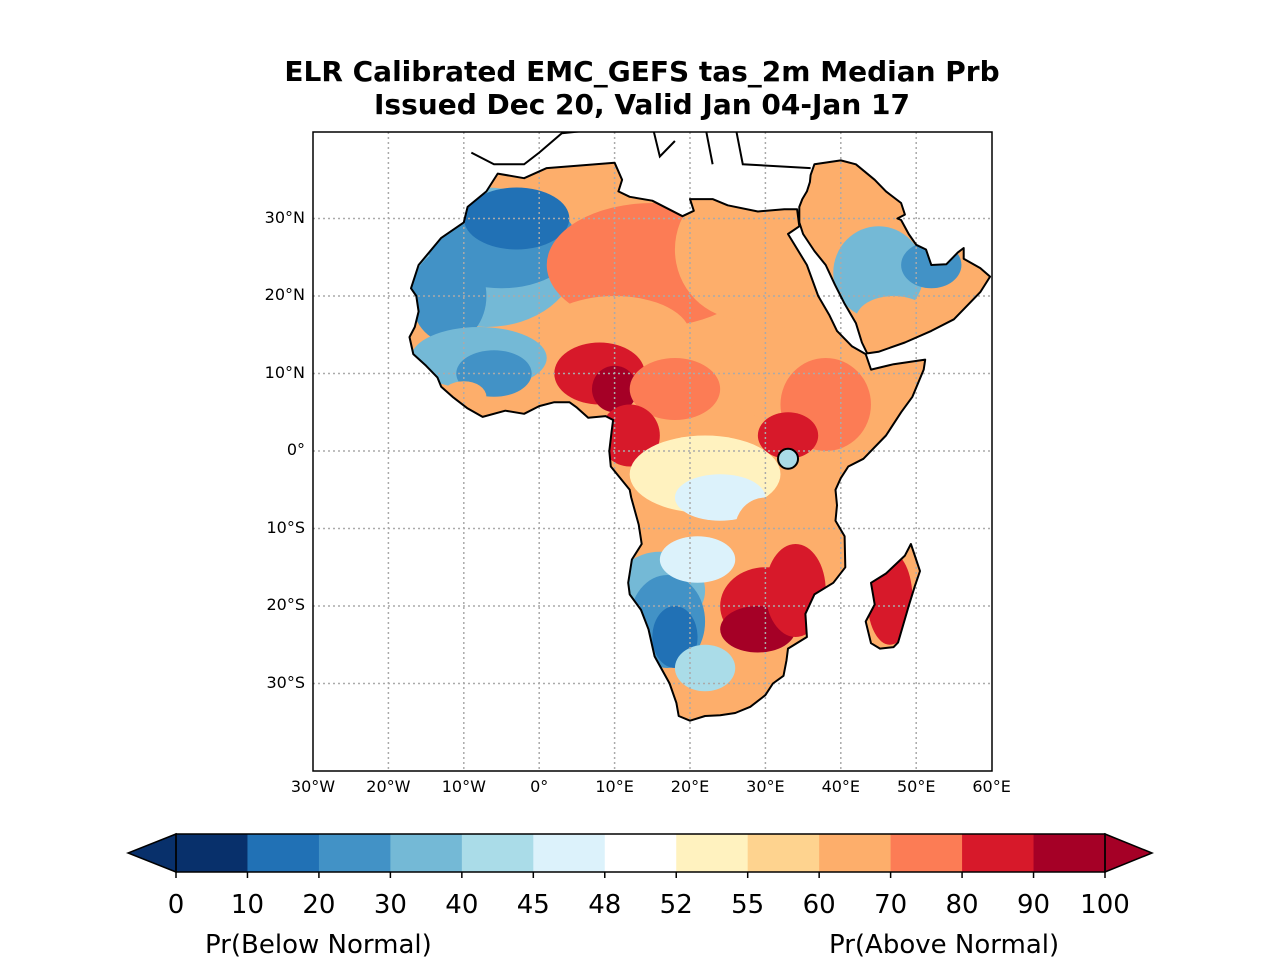 The image size is (1280, 960). Describe the element at coordinates (539, 786) in the screenshot. I see `lon-tick-label: 0°` at that location.